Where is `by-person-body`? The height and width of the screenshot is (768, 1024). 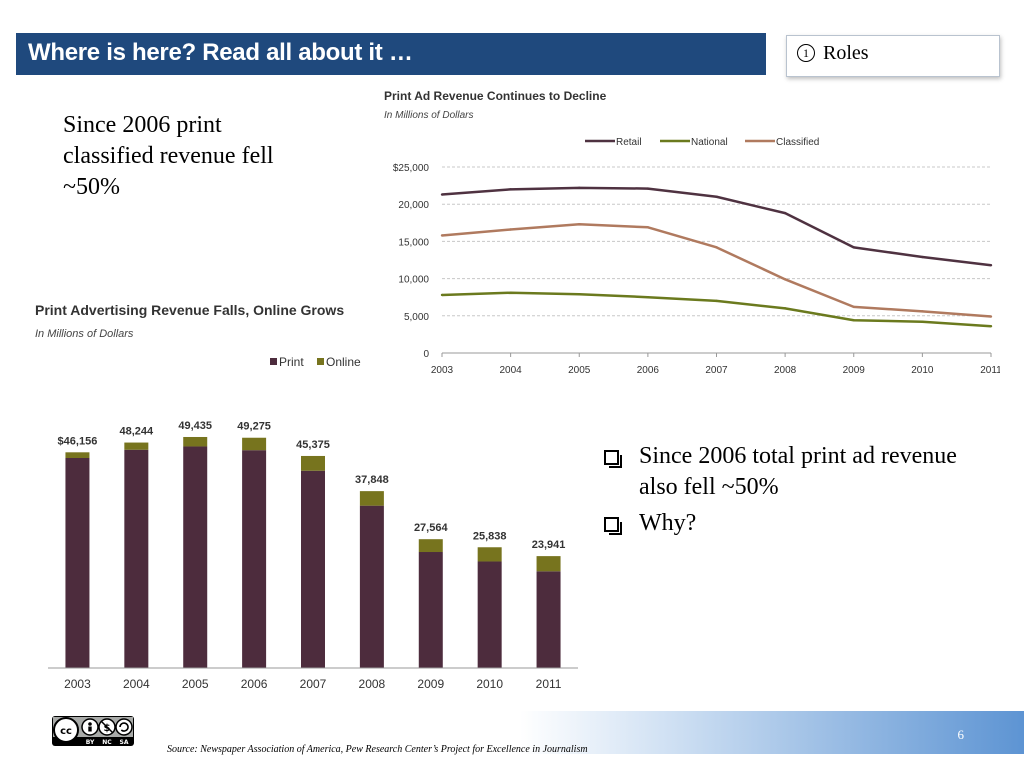 by-person-body is located at coordinates (90, 729).